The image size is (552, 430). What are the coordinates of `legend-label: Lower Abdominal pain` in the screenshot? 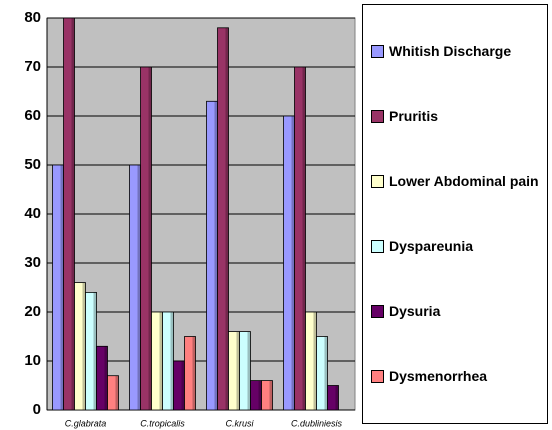 It's located at (464, 181).